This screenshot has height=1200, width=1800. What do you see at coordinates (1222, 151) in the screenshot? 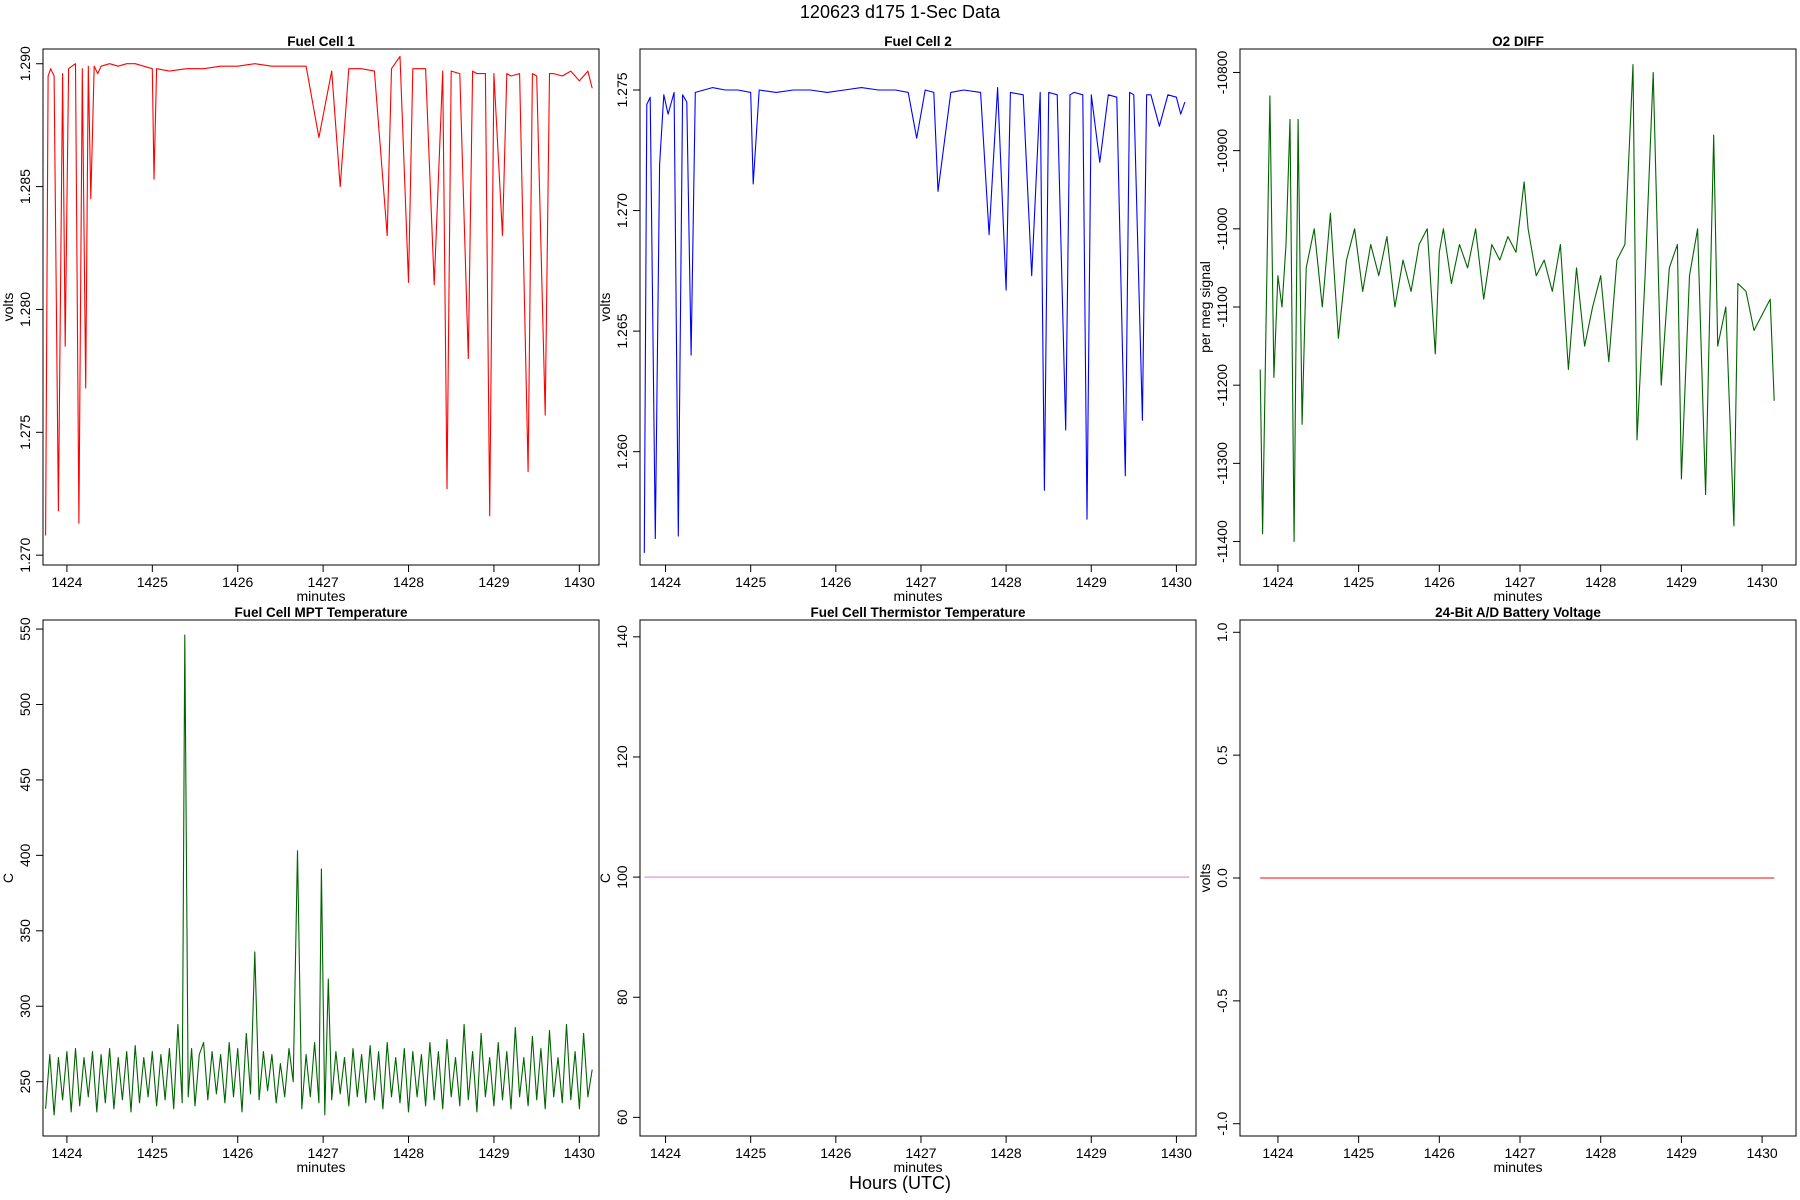
I see `y-tick-label: -10900` at bounding box center [1222, 151].